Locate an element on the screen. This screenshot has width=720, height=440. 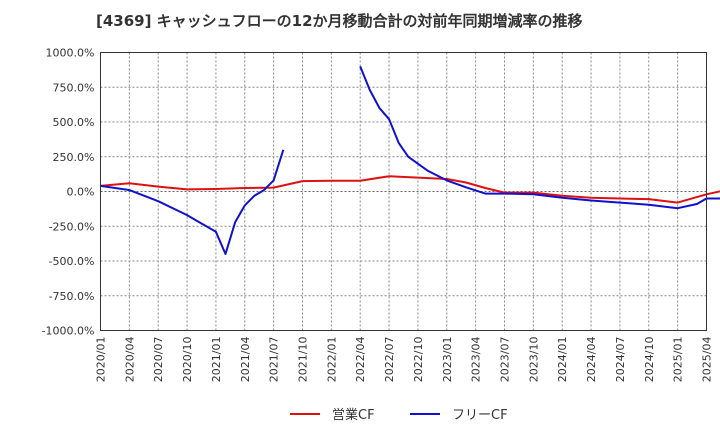
x-tick-label: 2021/04 is located at coordinates (245, 360).